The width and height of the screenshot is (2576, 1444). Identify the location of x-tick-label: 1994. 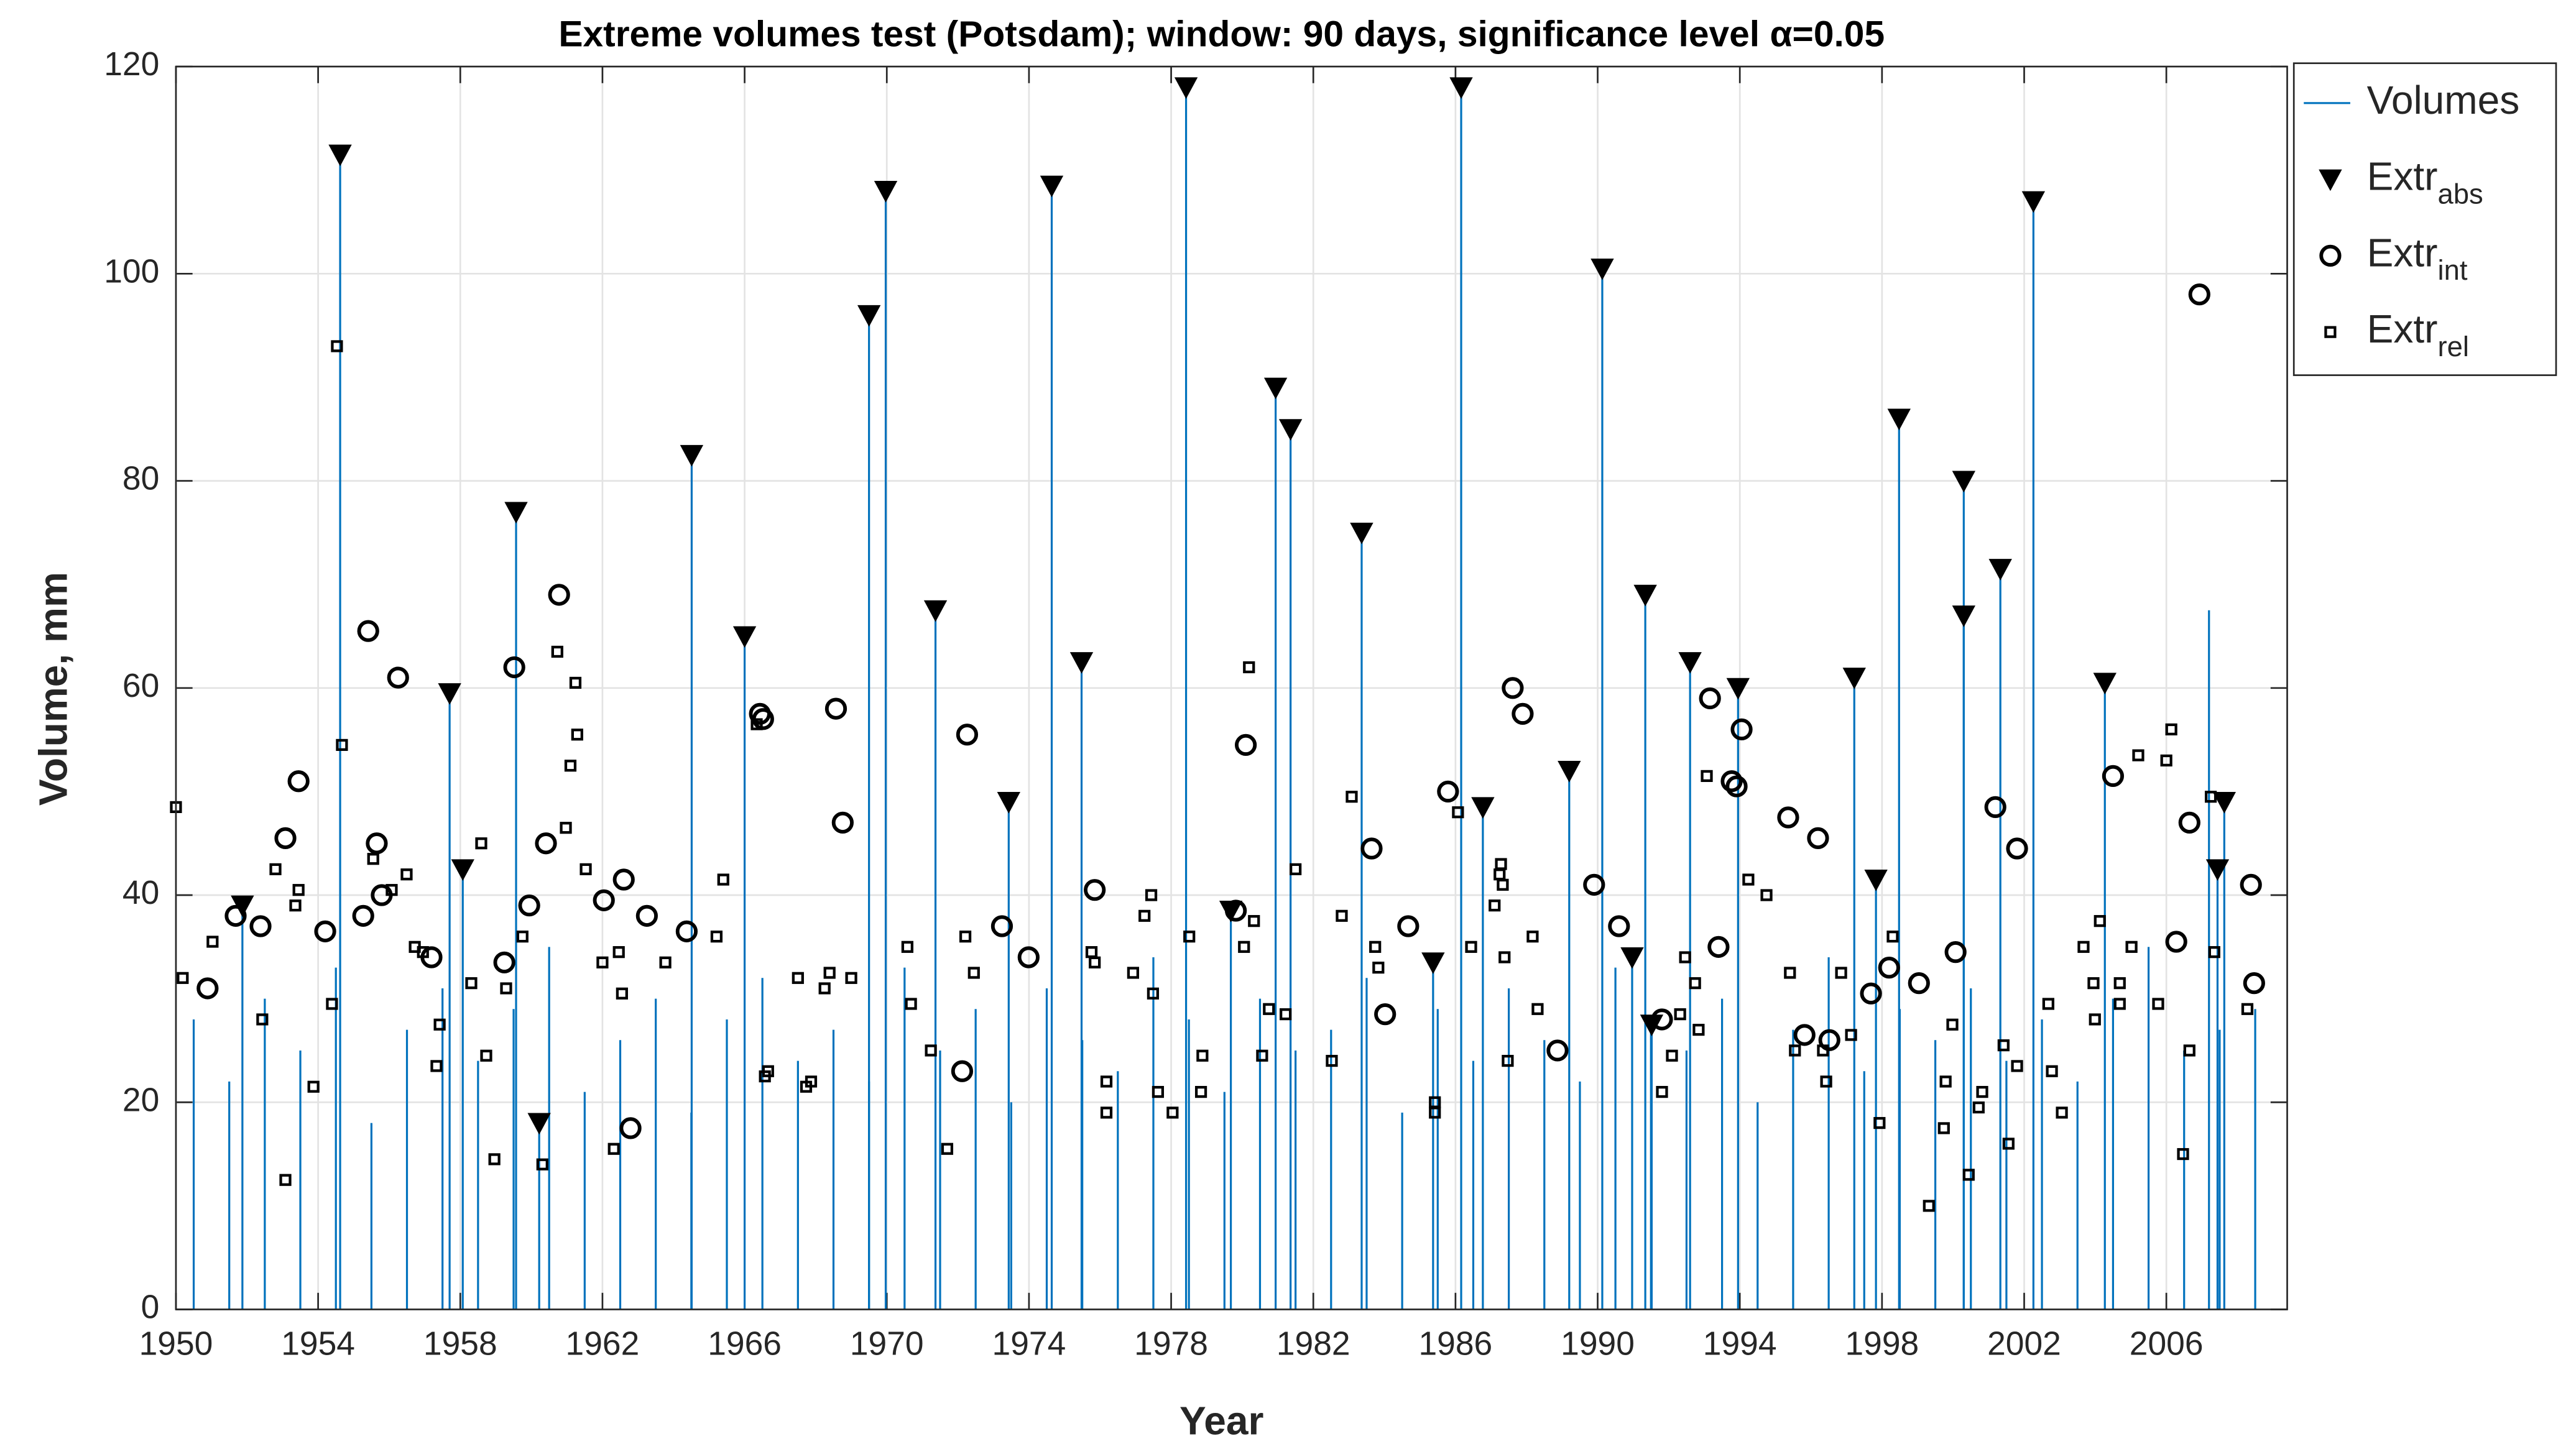
(1740, 1343).